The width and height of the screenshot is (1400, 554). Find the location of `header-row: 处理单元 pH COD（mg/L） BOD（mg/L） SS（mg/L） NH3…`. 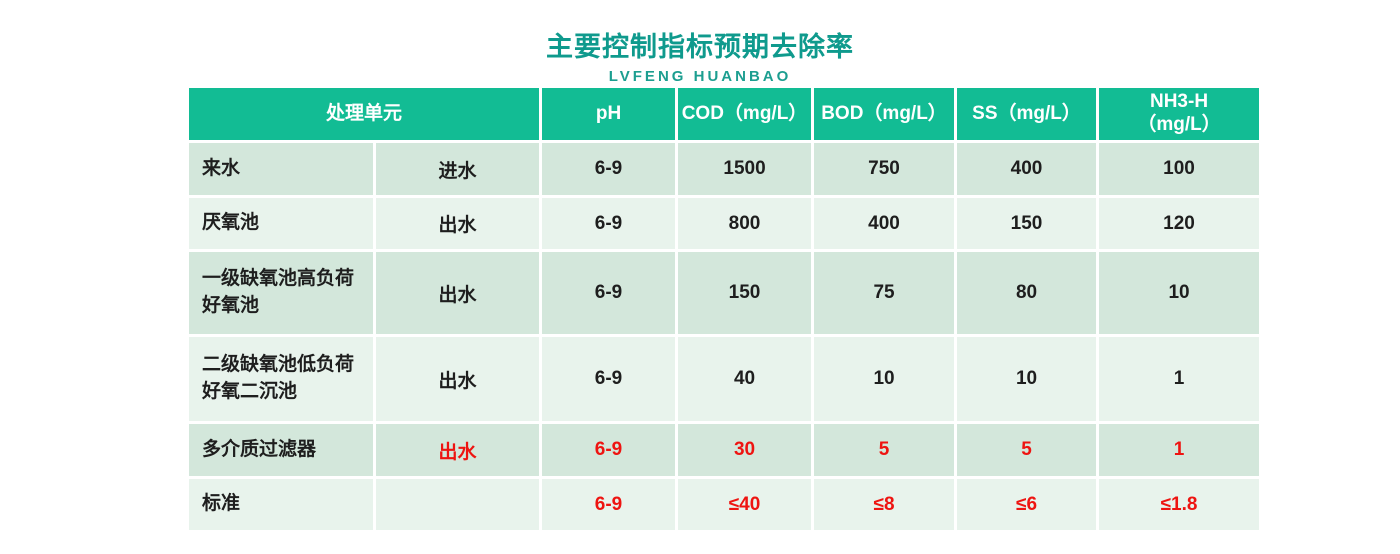

header-row: 处理单元 pH COD（mg/L） BOD（mg/L） SS（mg/L） NH3… is located at coordinates (724, 114).